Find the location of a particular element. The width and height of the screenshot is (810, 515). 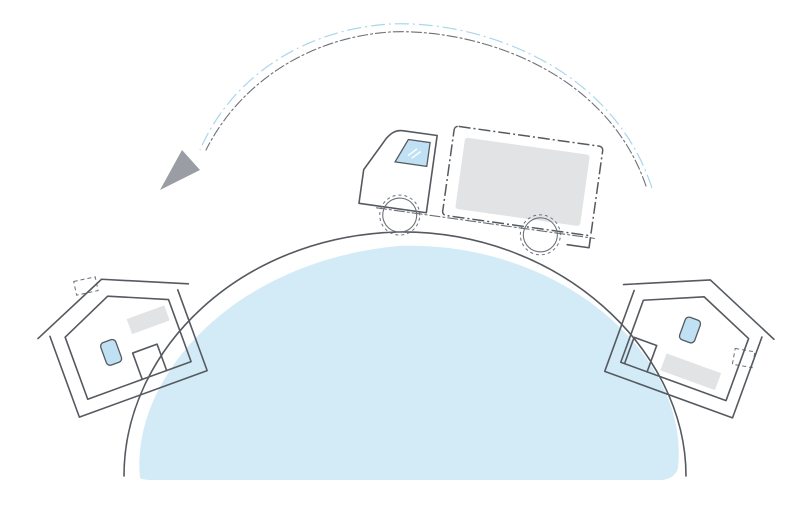

truck-chassis is located at coordinates (485, 223).